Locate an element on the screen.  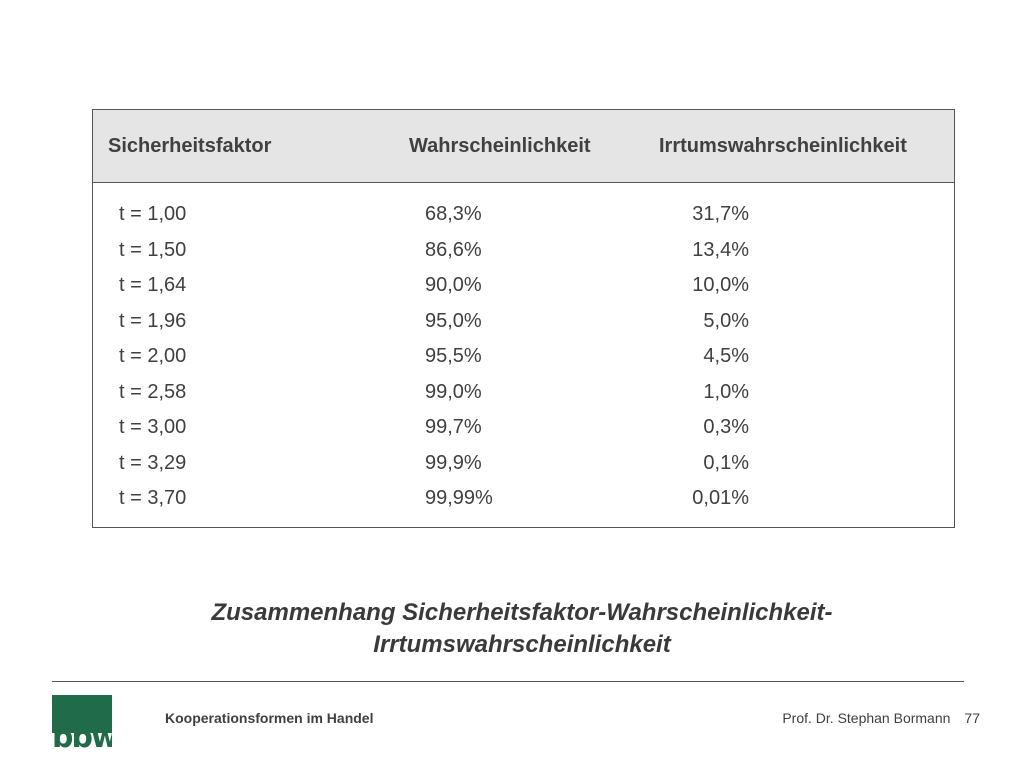
footer-right: Prof. Dr. Stephan Bormann 77 is located at coordinates (881, 718).